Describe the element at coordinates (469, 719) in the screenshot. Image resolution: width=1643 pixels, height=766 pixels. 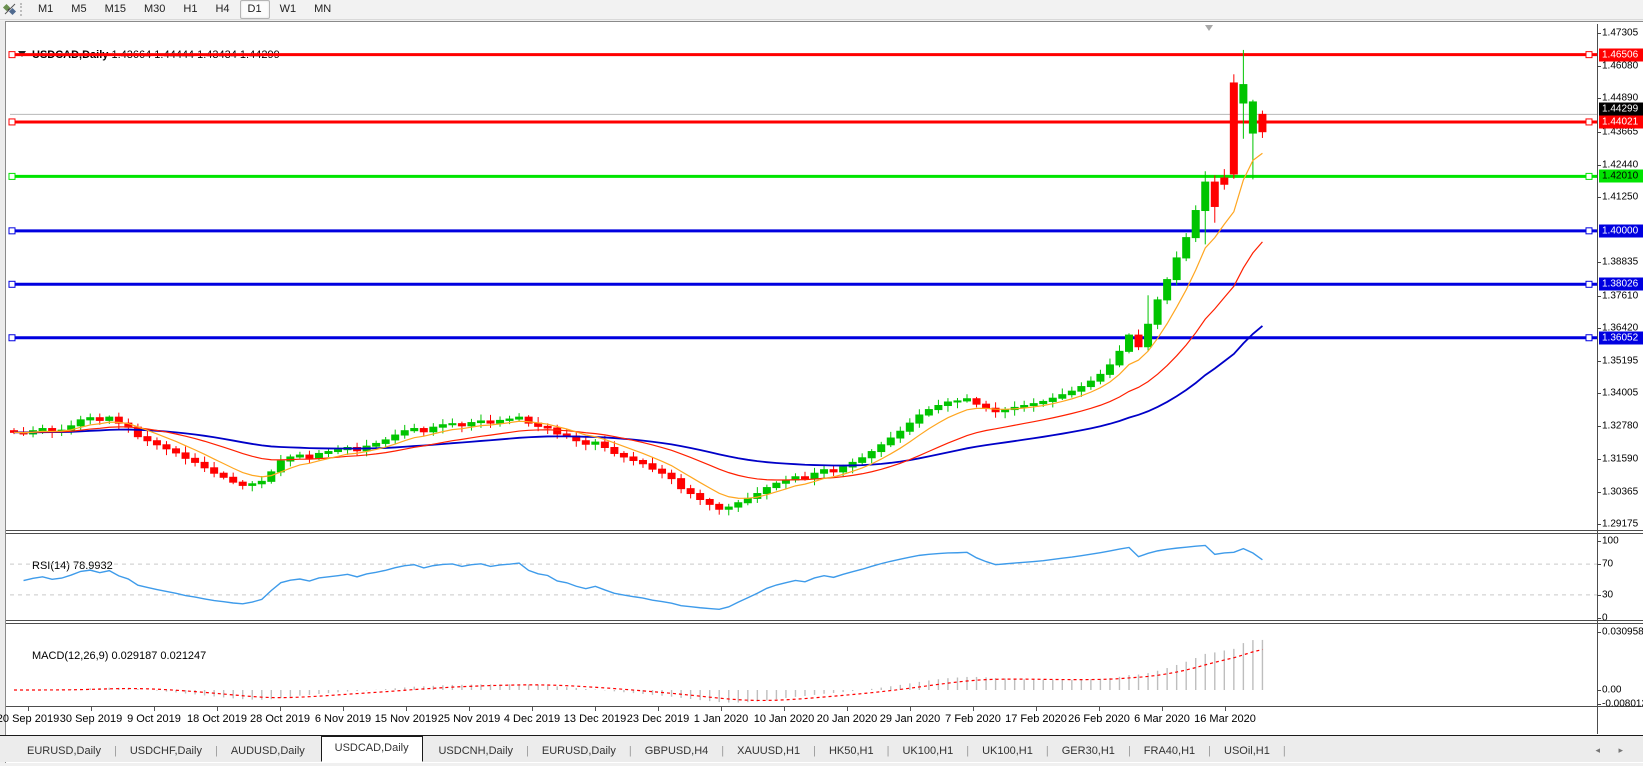
I see `date-label: 25 Nov 2019` at that location.